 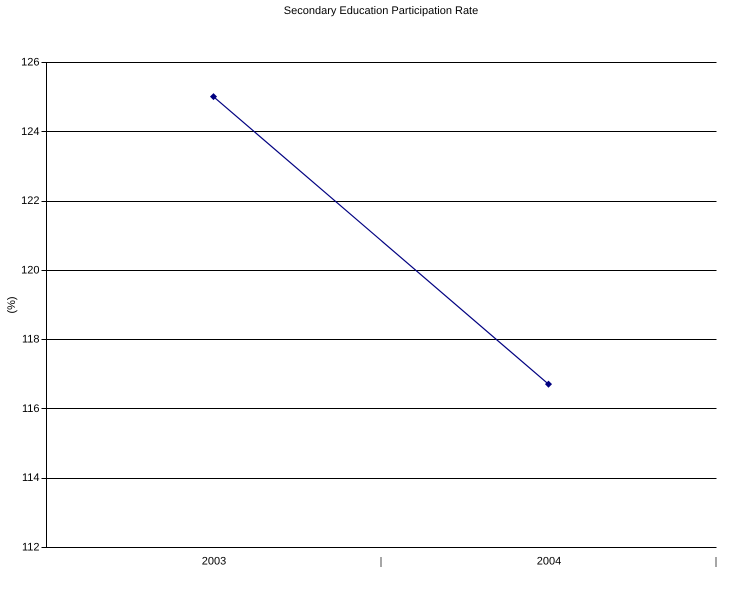 I want to click on y-axis-title: (%), so click(x=12, y=305).